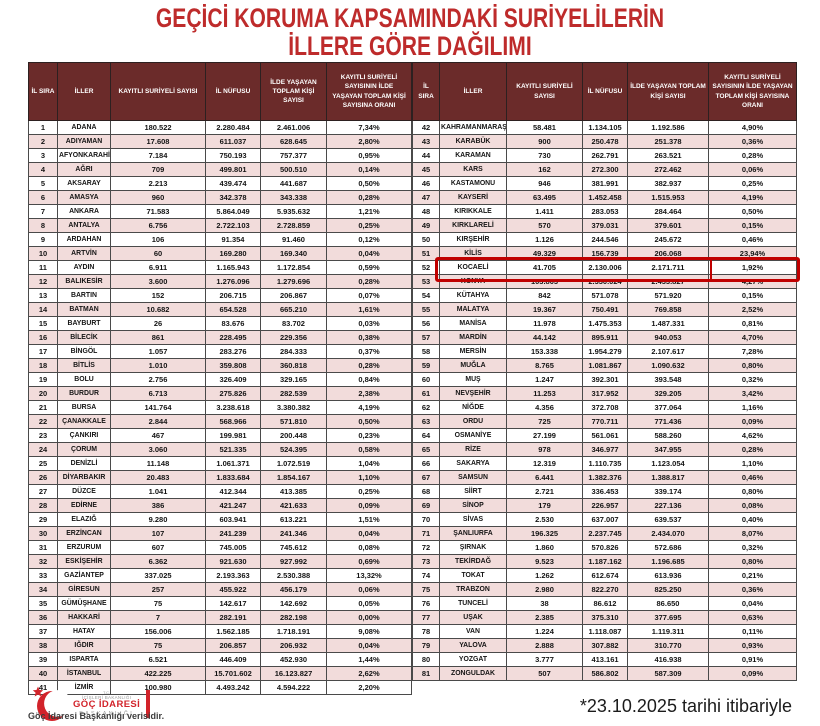  I want to click on cell-province: MALATYA, so click(473, 309).